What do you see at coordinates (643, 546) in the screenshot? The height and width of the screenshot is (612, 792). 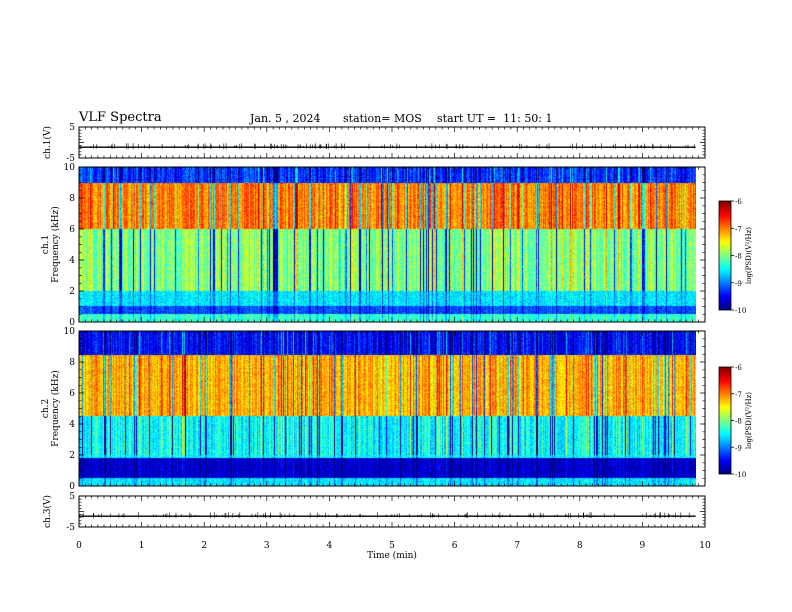 I see `x-tick-label: 9` at bounding box center [643, 546].